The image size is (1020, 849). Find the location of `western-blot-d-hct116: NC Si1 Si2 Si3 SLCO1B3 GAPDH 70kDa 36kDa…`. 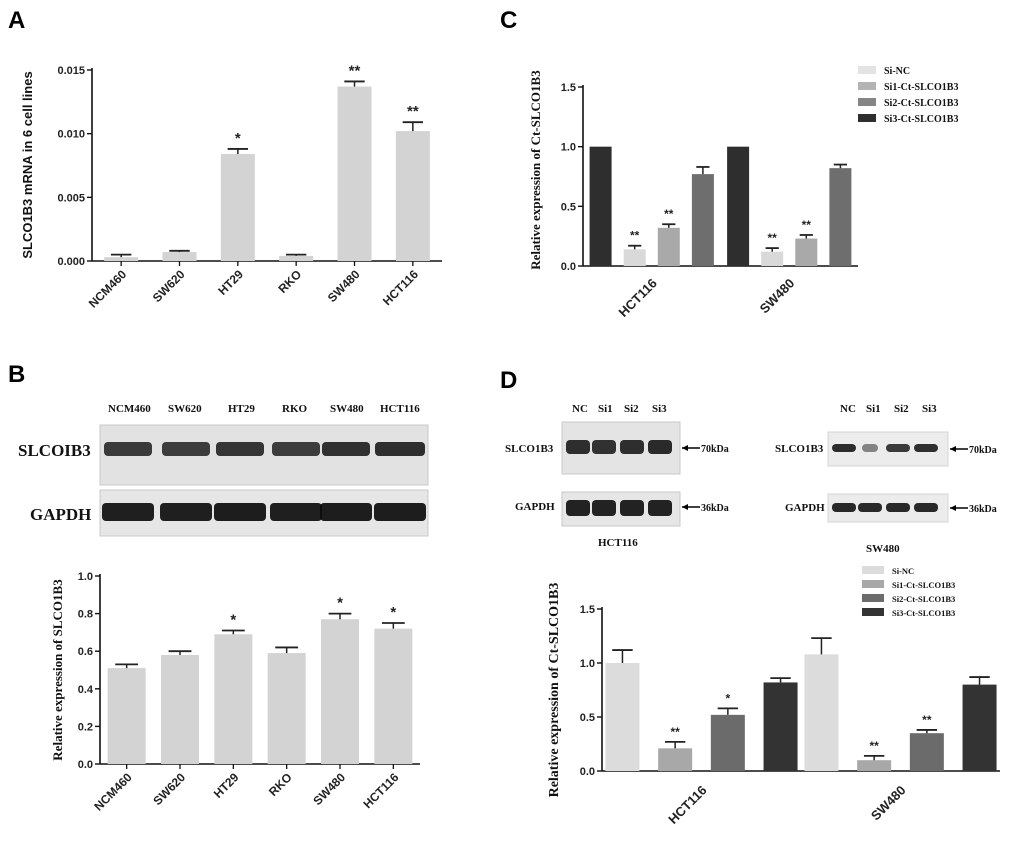

western-blot-d-hct116: NC Si1 Si2 Si3 SLCO1B3 GAPDH 70kDa 36kDa… is located at coordinates (617, 476).